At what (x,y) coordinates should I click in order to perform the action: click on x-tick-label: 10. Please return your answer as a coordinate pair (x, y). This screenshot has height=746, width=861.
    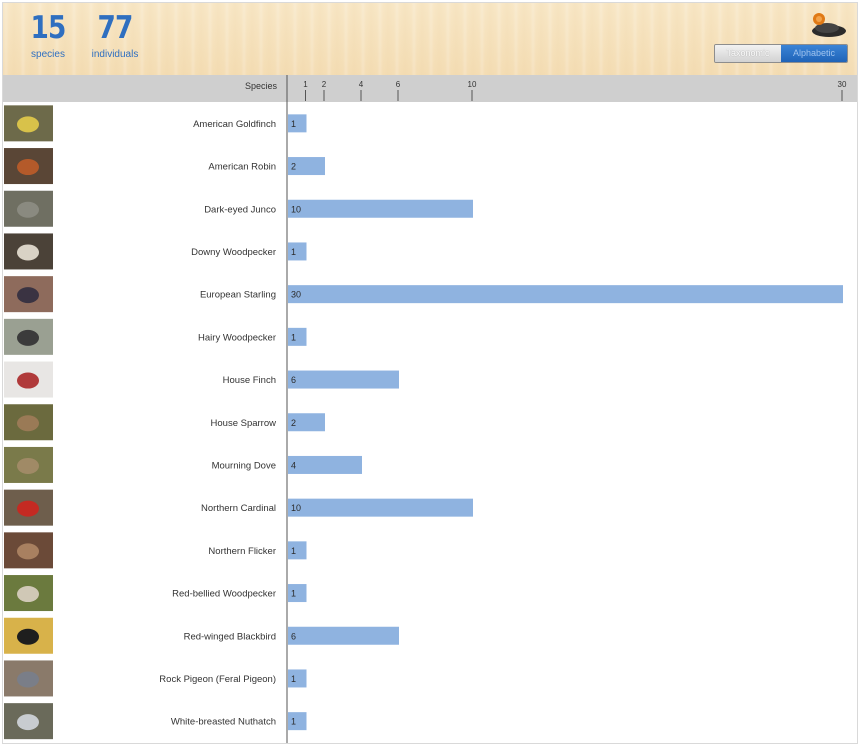
    Looking at the image, I should click on (472, 84).